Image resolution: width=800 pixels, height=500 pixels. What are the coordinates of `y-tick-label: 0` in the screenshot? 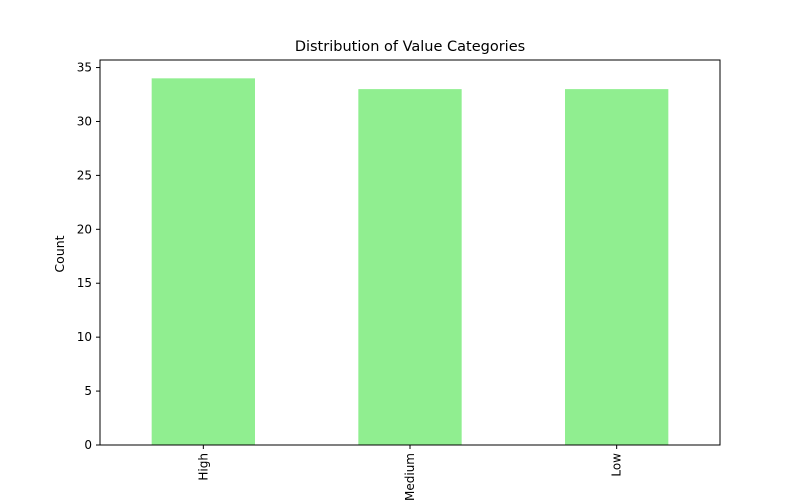 It's located at (88, 445).